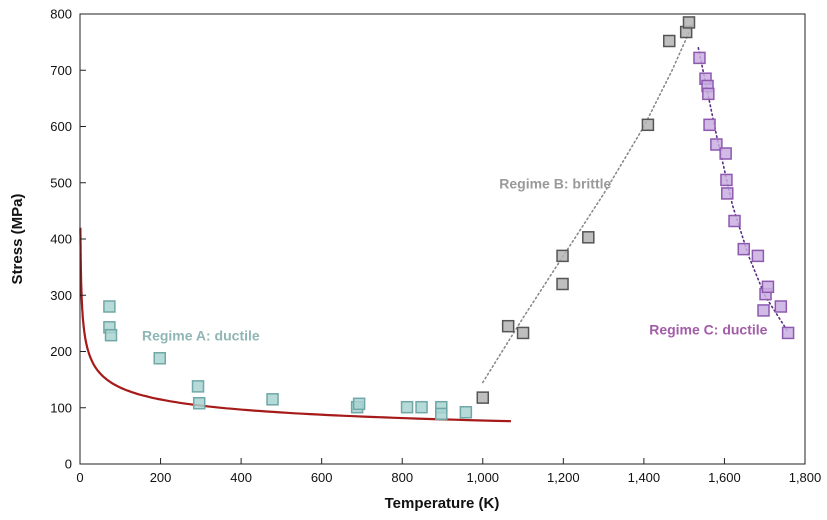 This screenshot has width=827, height=520. What do you see at coordinates (61, 295) in the screenshot?
I see `y-tick-label: 300` at bounding box center [61, 295].